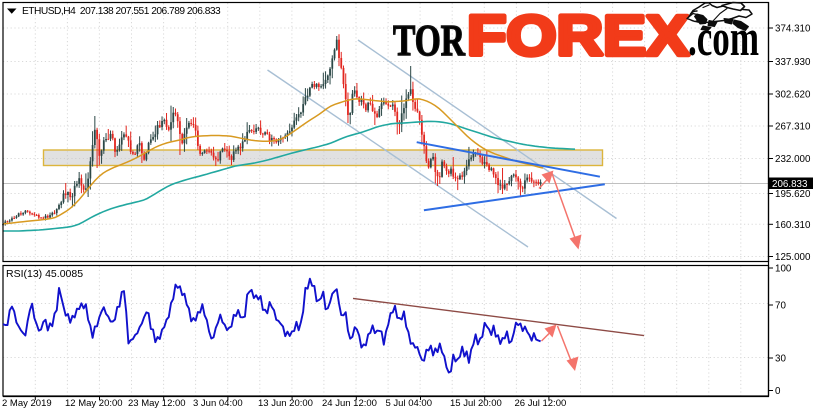 The width and height of the screenshot is (815, 419). Describe the element at coordinates (793, 194) in the screenshot. I see `svg-text: 195.620` at that location.